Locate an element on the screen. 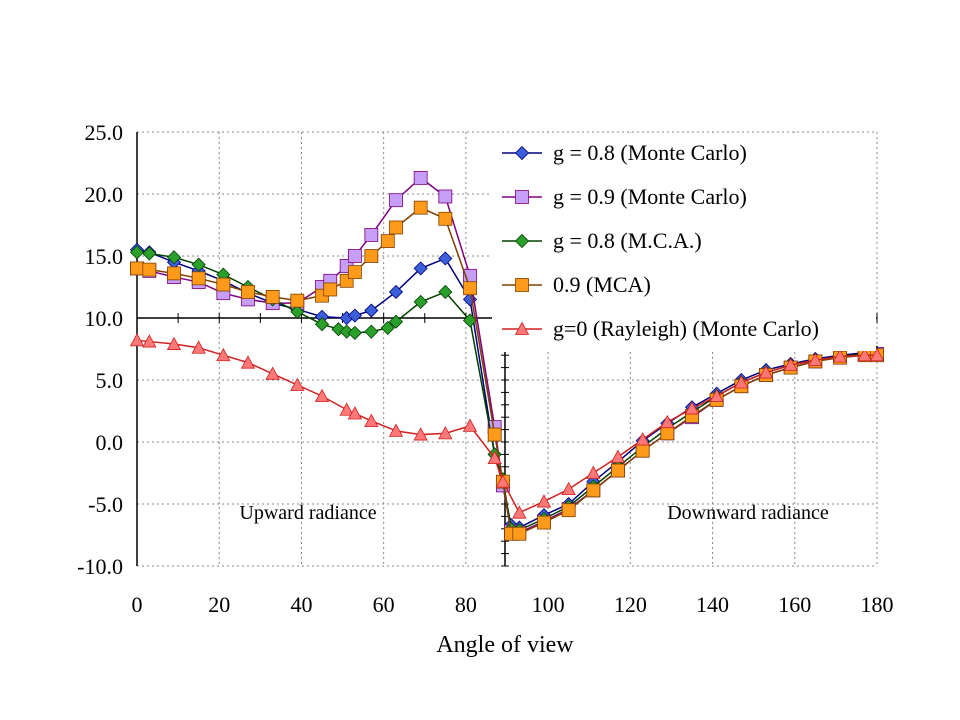  legend-item: 0.9 (MCA) is located at coordinates (576, 284).